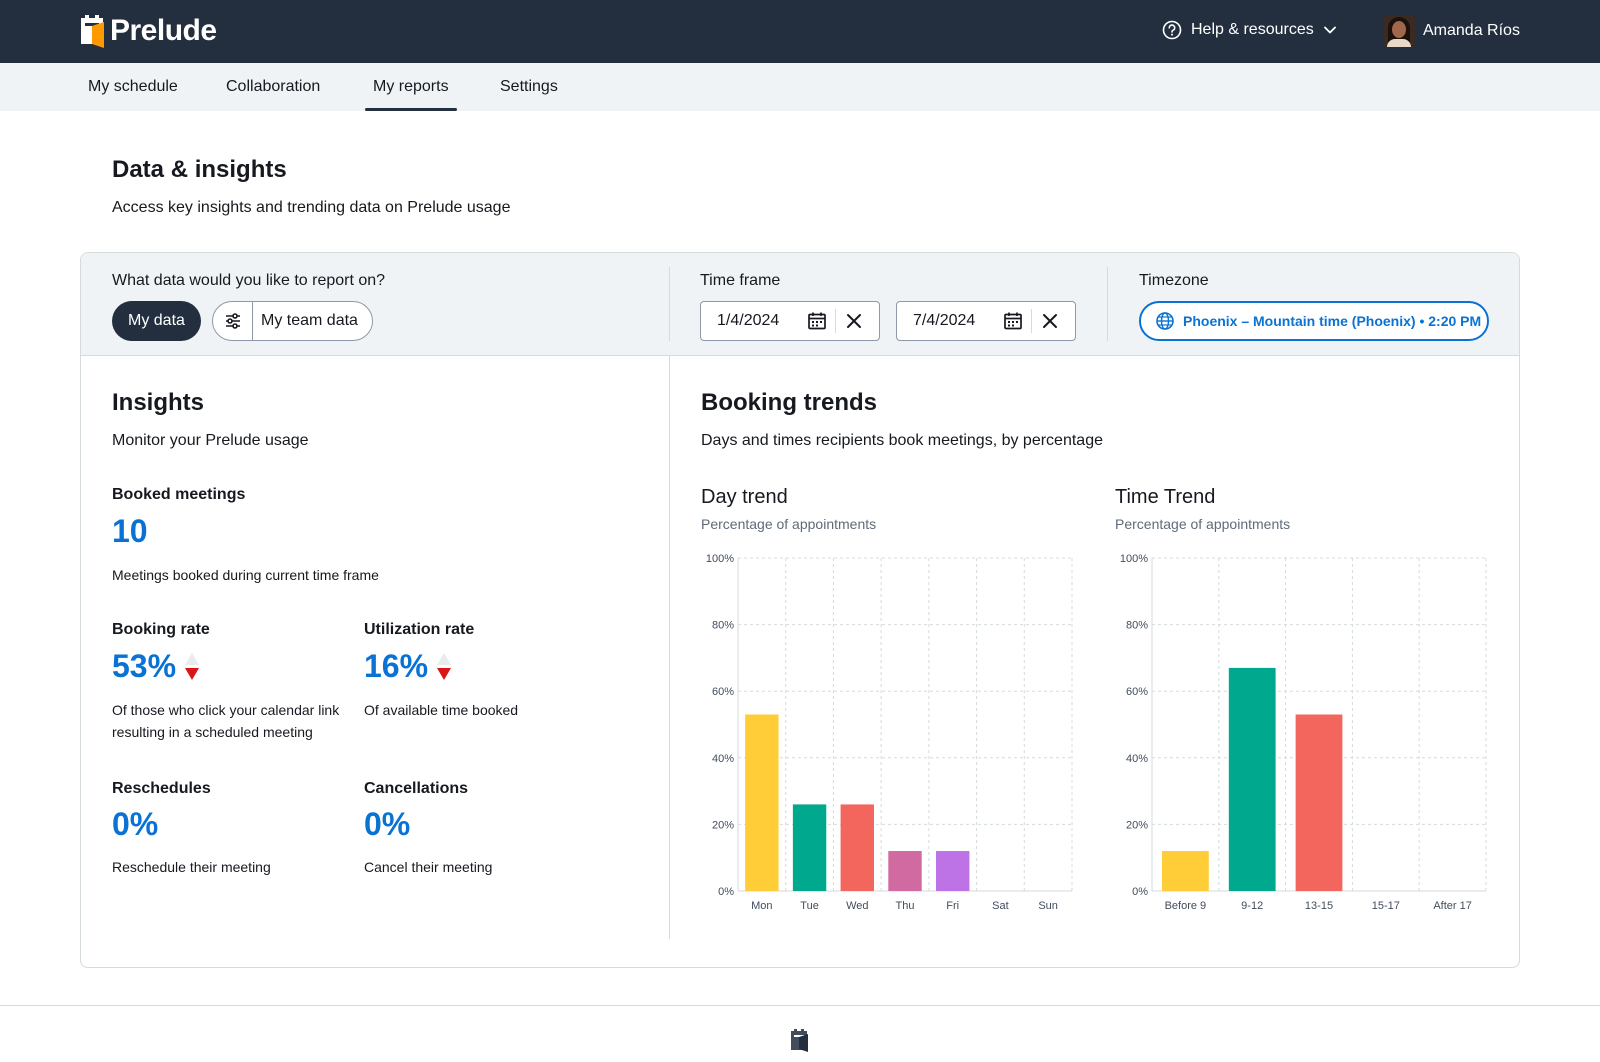 The height and width of the screenshot is (1062, 1600). I want to click on insights-subtitle: Monitor your Prelude usage, so click(210, 440).